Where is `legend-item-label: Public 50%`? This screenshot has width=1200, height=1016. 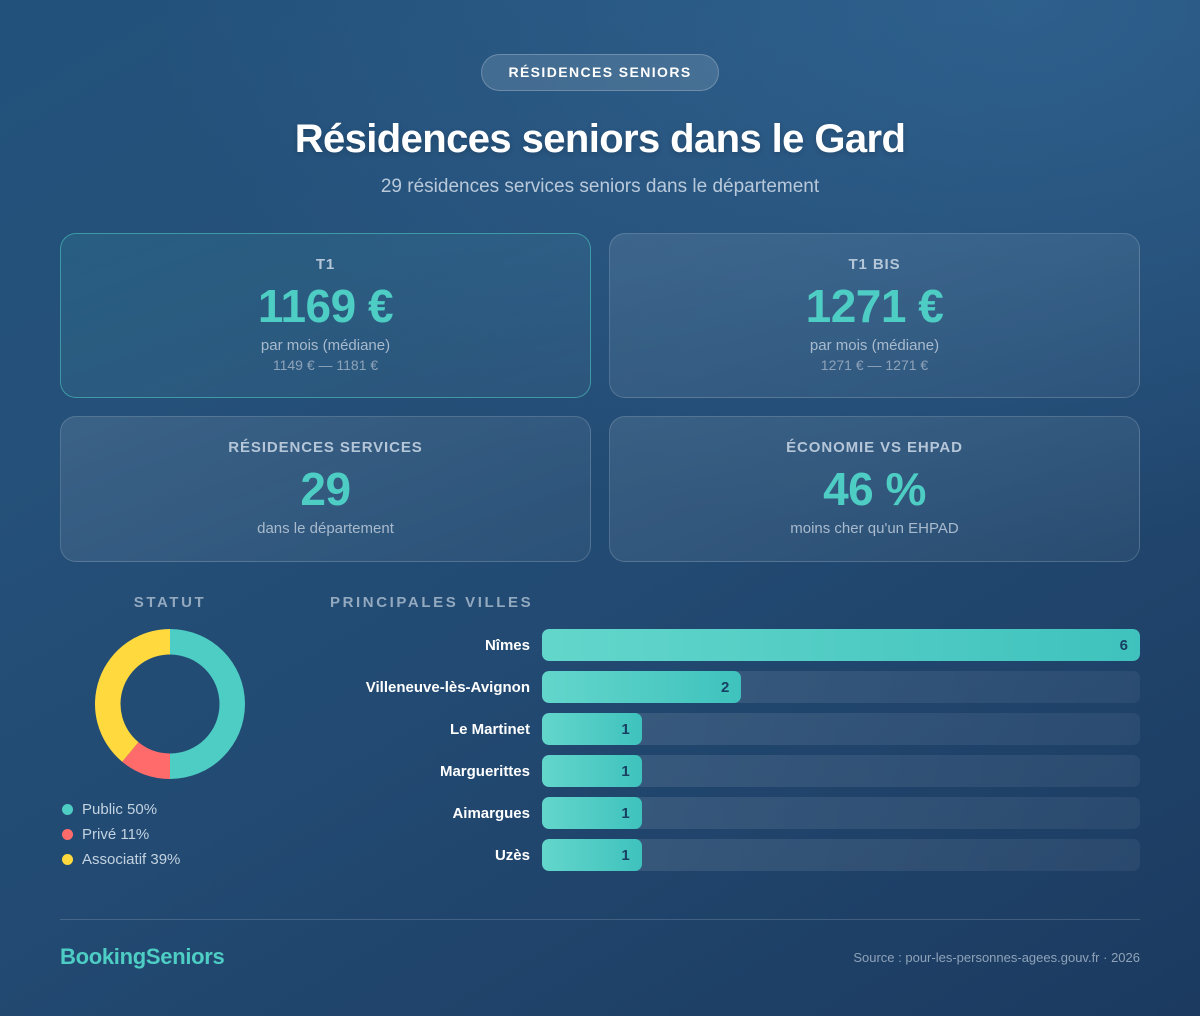
legend-item-label: Public 50% is located at coordinates (120, 809).